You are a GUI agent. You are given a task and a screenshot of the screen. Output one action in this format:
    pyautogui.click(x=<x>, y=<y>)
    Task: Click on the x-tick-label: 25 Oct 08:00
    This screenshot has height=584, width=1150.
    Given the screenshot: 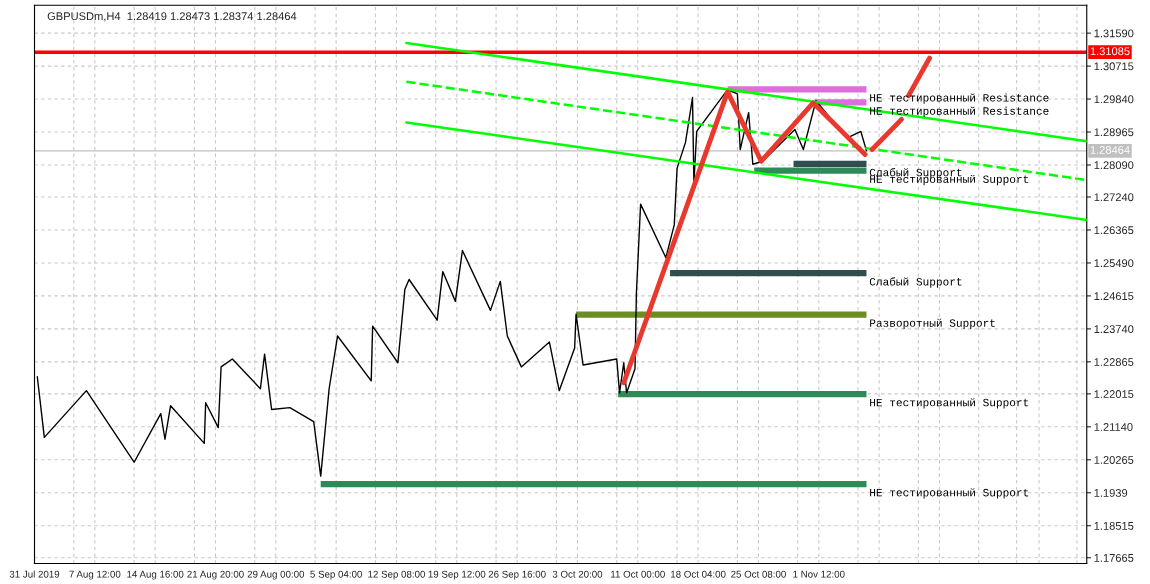 What is the action you would take?
    pyautogui.click(x=758, y=574)
    